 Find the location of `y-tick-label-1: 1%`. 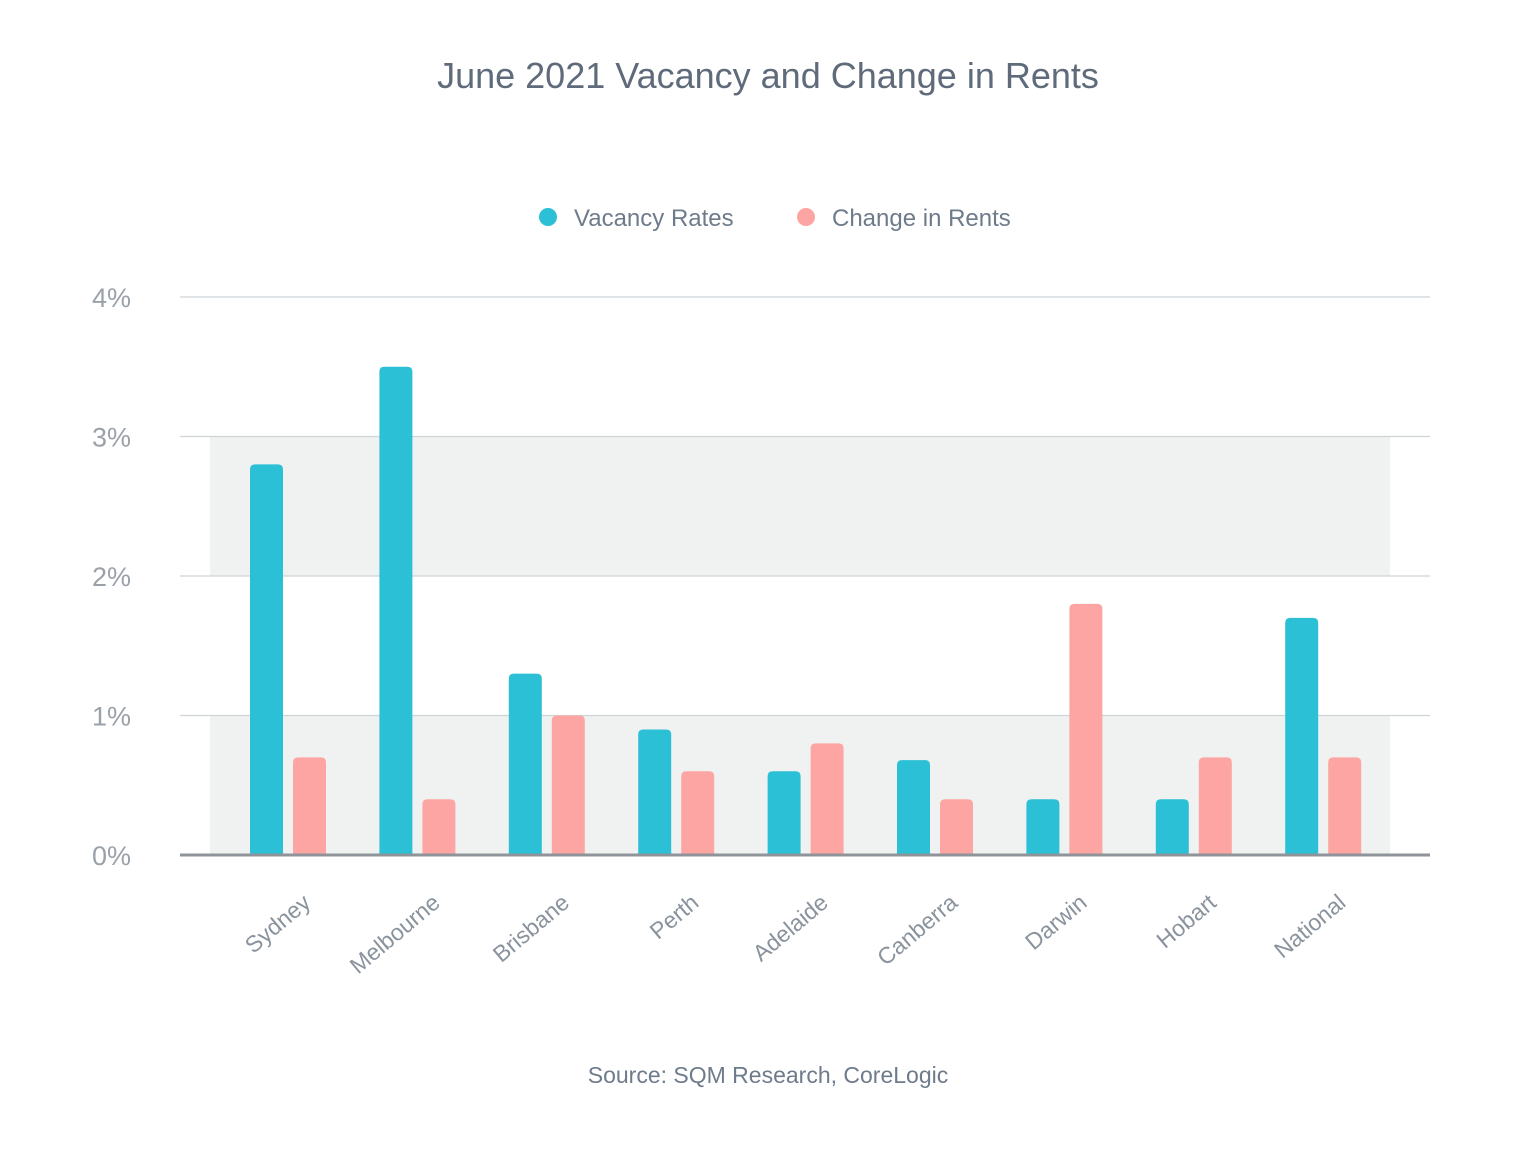

y-tick-label-1: 1% is located at coordinates (111, 717).